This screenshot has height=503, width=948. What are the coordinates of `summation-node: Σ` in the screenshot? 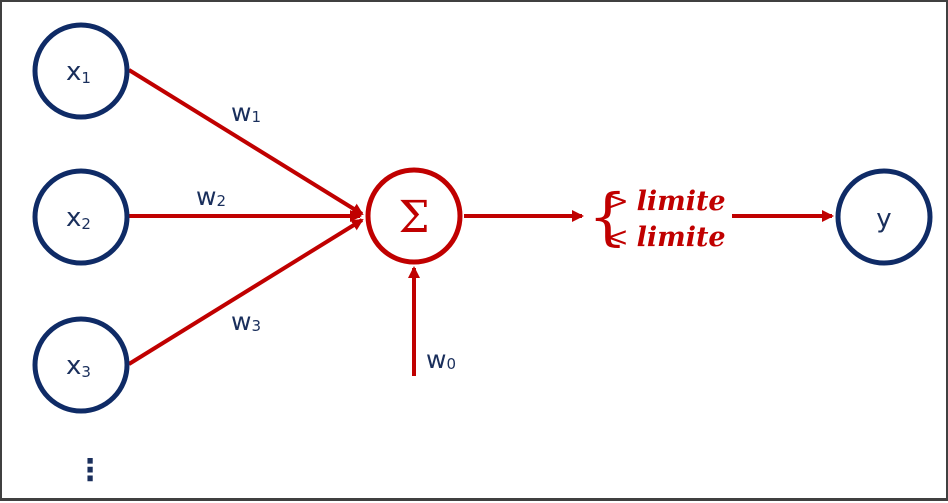 It's located at (414, 216).